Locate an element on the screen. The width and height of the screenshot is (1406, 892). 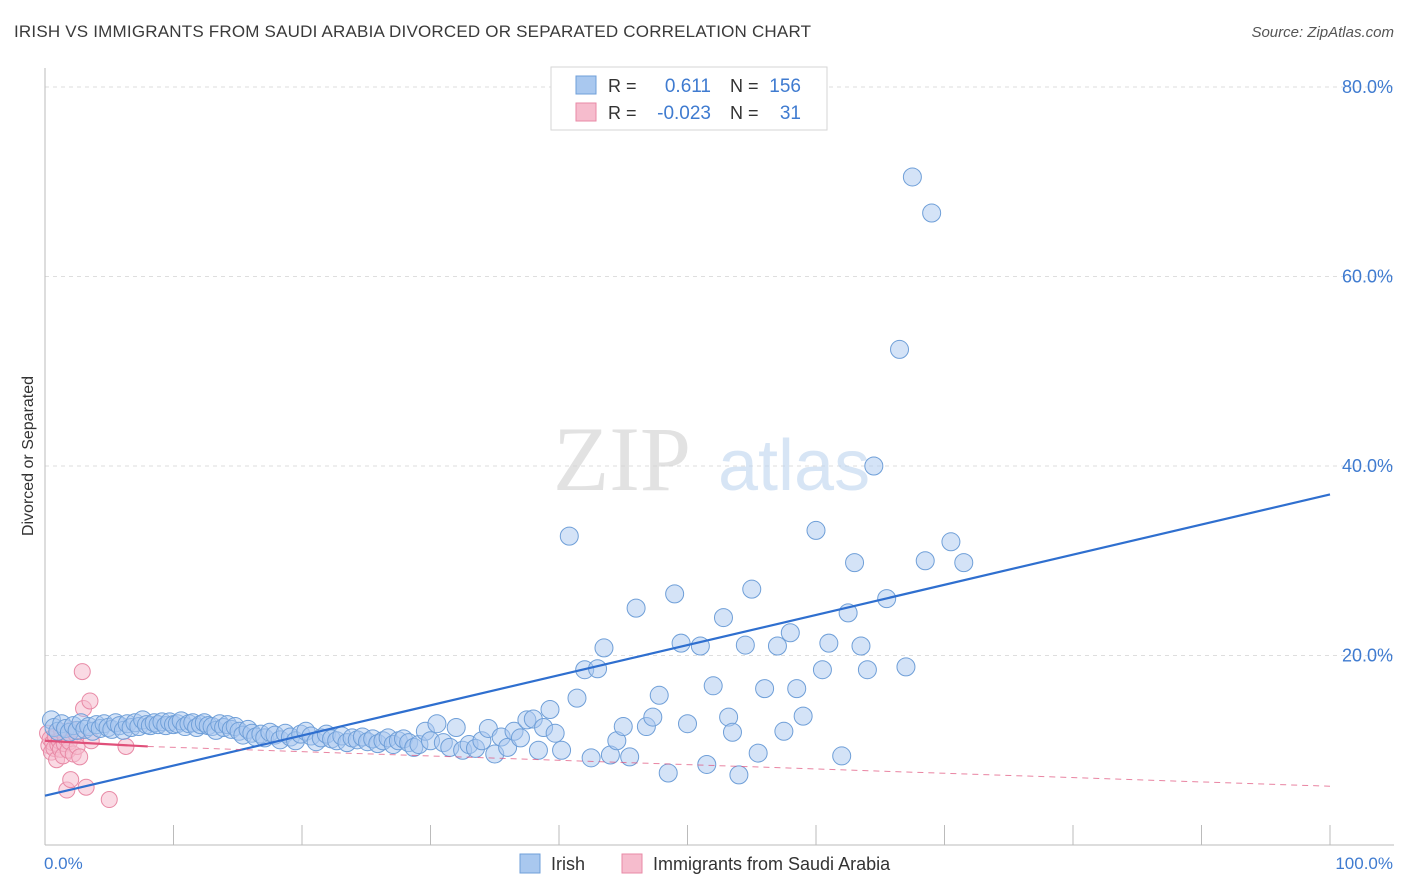
legend-saudi-label: Immigrants from Saudi Arabia is located at coordinates (772, 864).